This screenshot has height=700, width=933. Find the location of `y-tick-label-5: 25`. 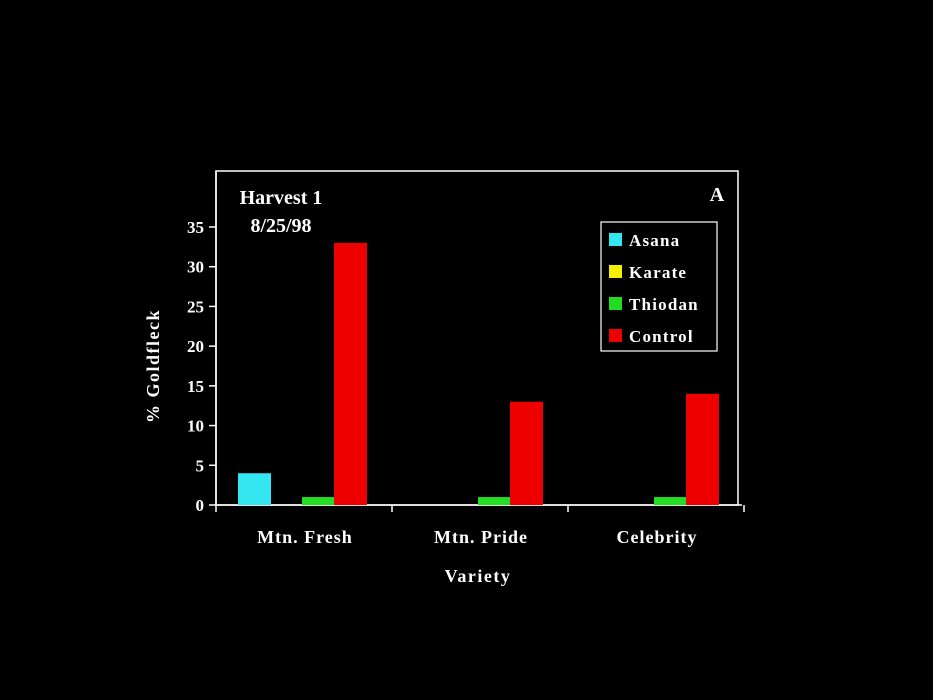

y-tick-label-5: 25 is located at coordinates (195, 306).